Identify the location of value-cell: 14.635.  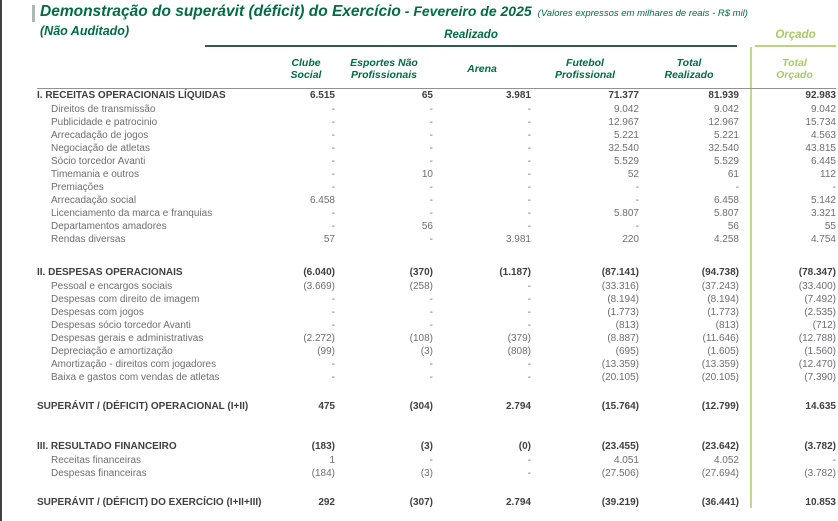
(820, 406).